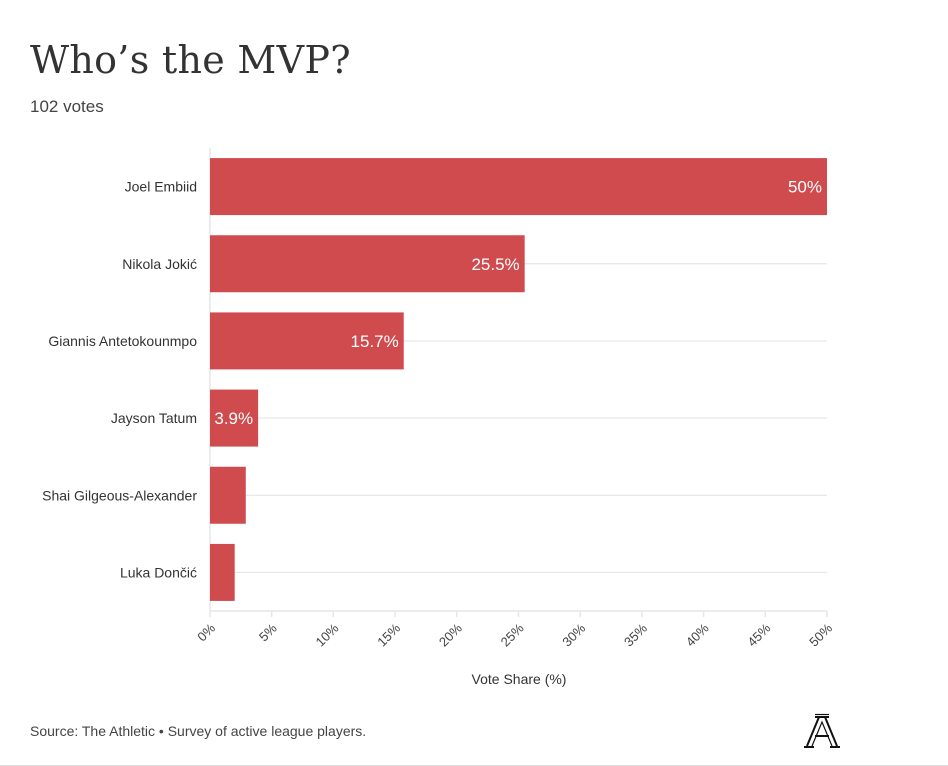 The width and height of the screenshot is (948, 766). I want to click on x-tick-label: 10%, so click(327, 634).